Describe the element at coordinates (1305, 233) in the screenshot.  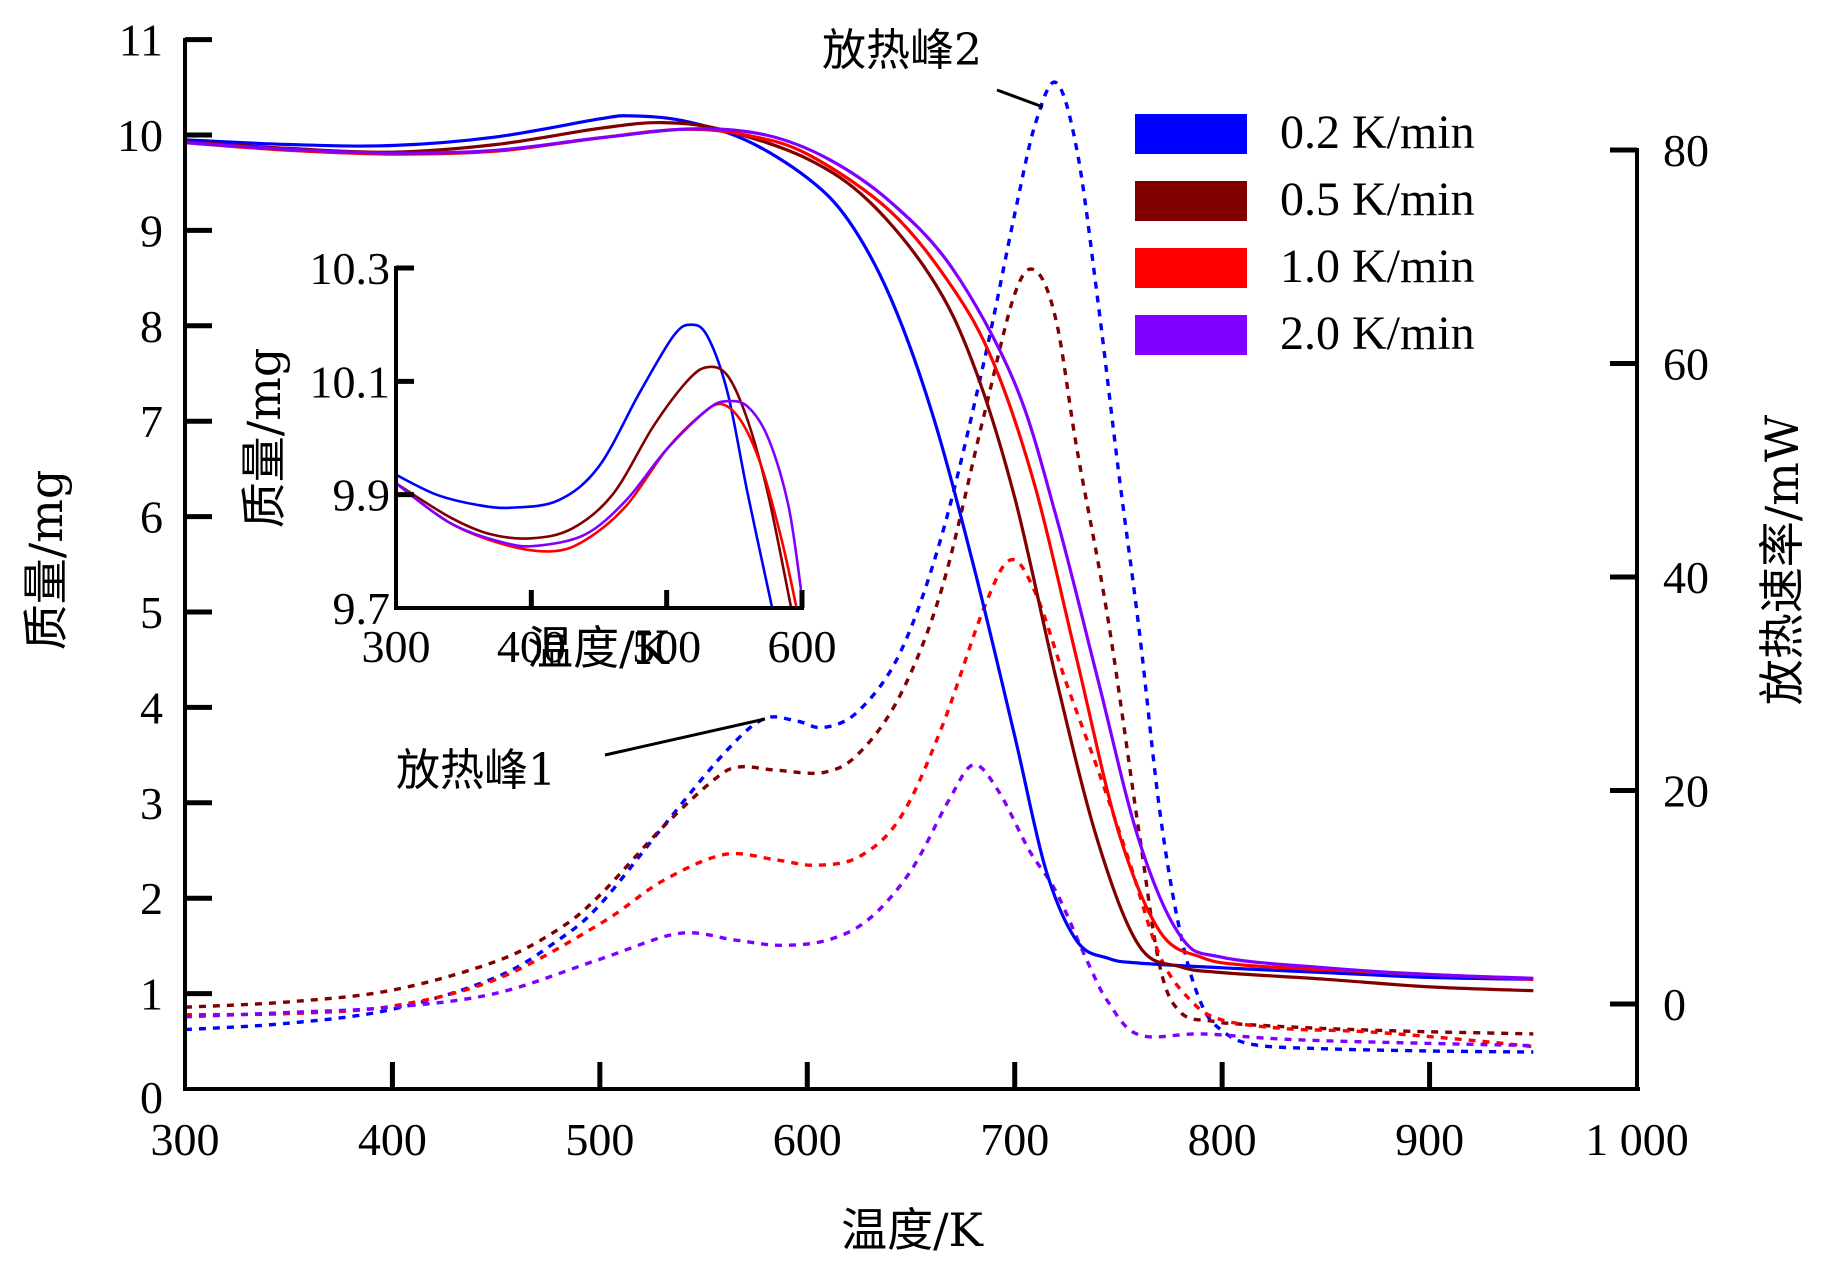
I see `legend: 0.2 K/min 0.5 K/min 1.0 K/min 2.0 K/min` at that location.